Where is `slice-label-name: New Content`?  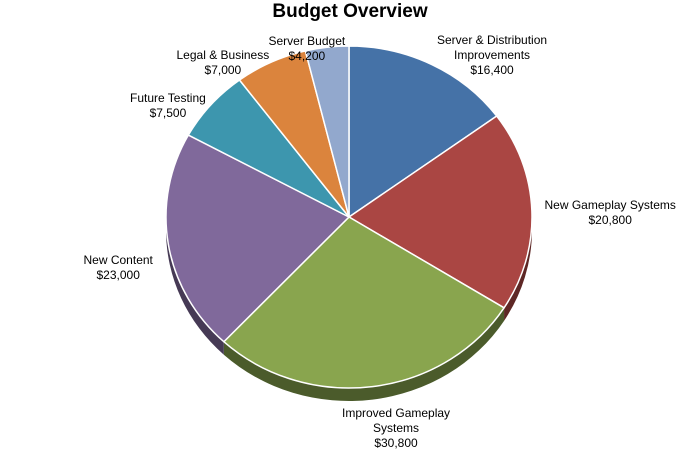
slice-label-name: New Content is located at coordinates (118, 260).